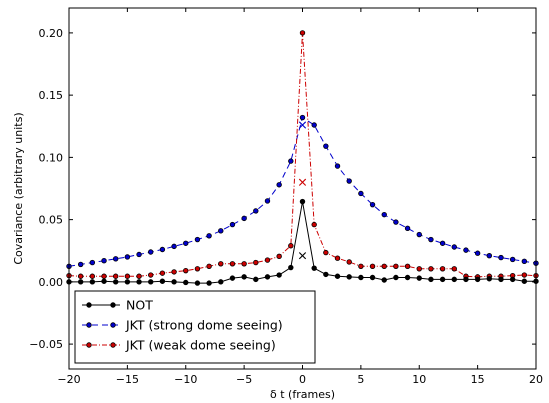  Describe the element at coordinates (18, 188) in the screenshot. I see `y-axis-label: Covariance (arbitrary units)` at that location.